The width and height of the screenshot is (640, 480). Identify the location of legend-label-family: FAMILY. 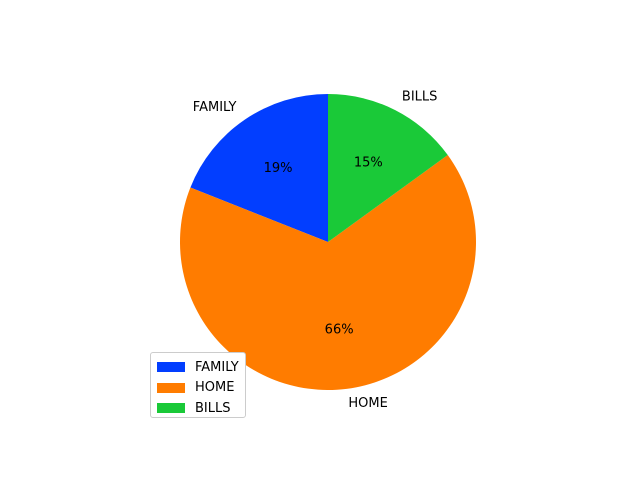
(217, 367).